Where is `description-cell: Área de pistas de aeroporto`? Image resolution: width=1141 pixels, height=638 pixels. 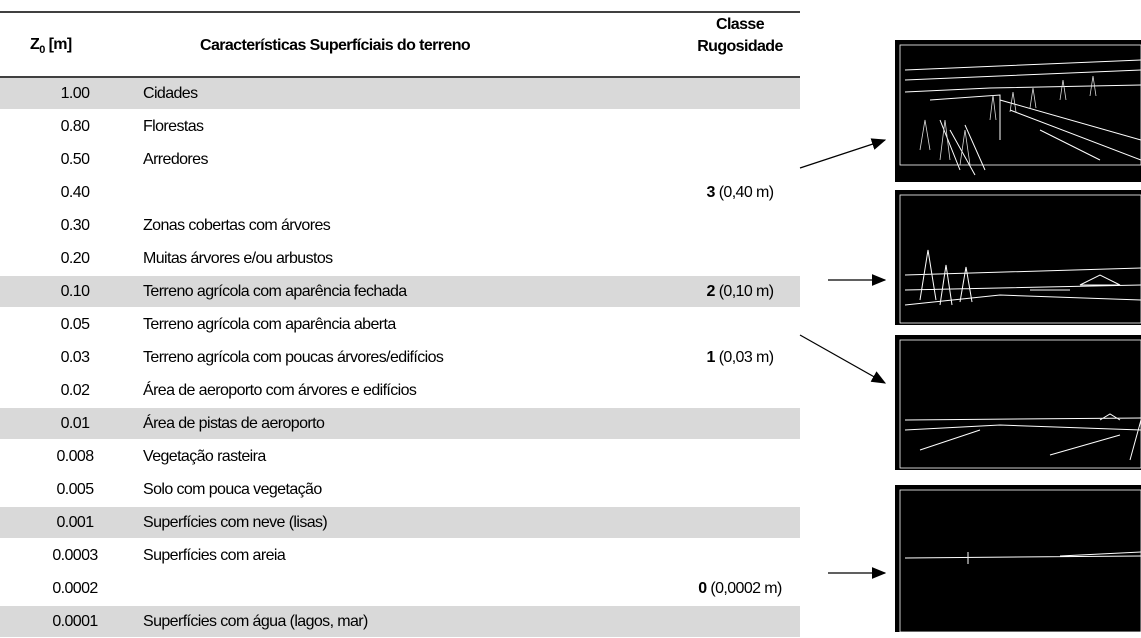
description-cell: Área de pistas de aeroporto is located at coordinates (234, 423).